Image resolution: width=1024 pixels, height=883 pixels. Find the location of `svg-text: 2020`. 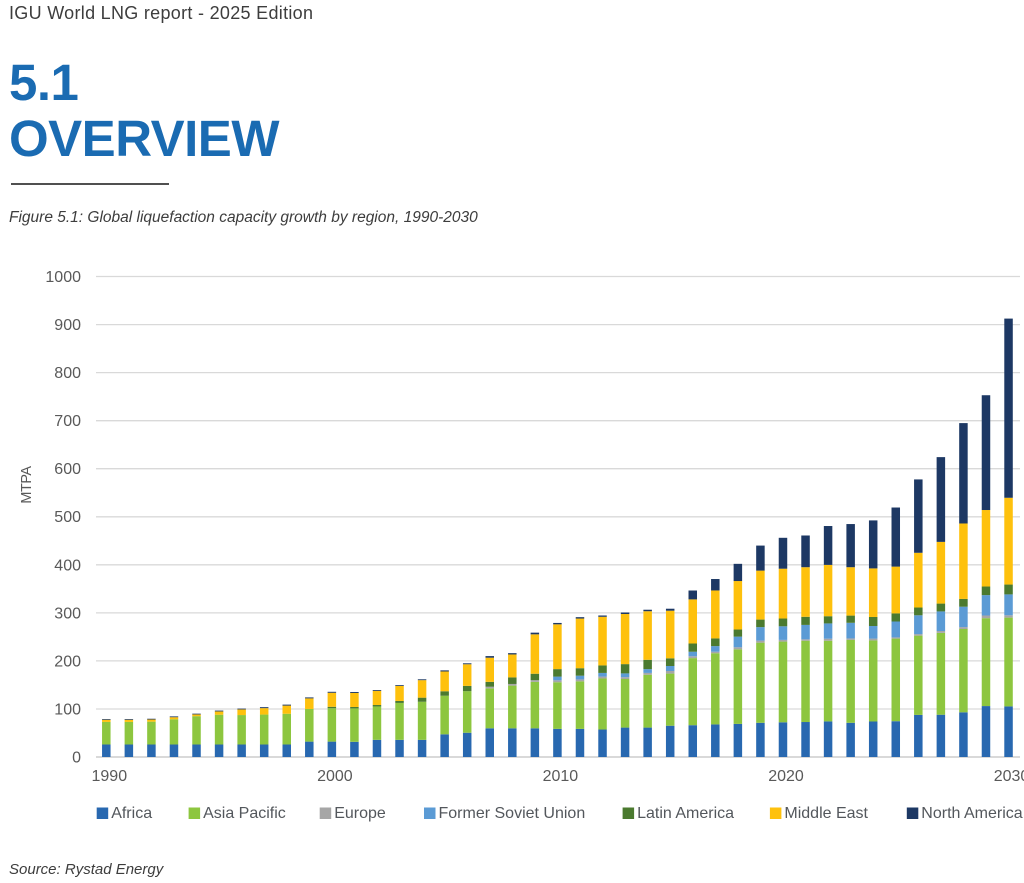

svg-text: 2020 is located at coordinates (786, 776).